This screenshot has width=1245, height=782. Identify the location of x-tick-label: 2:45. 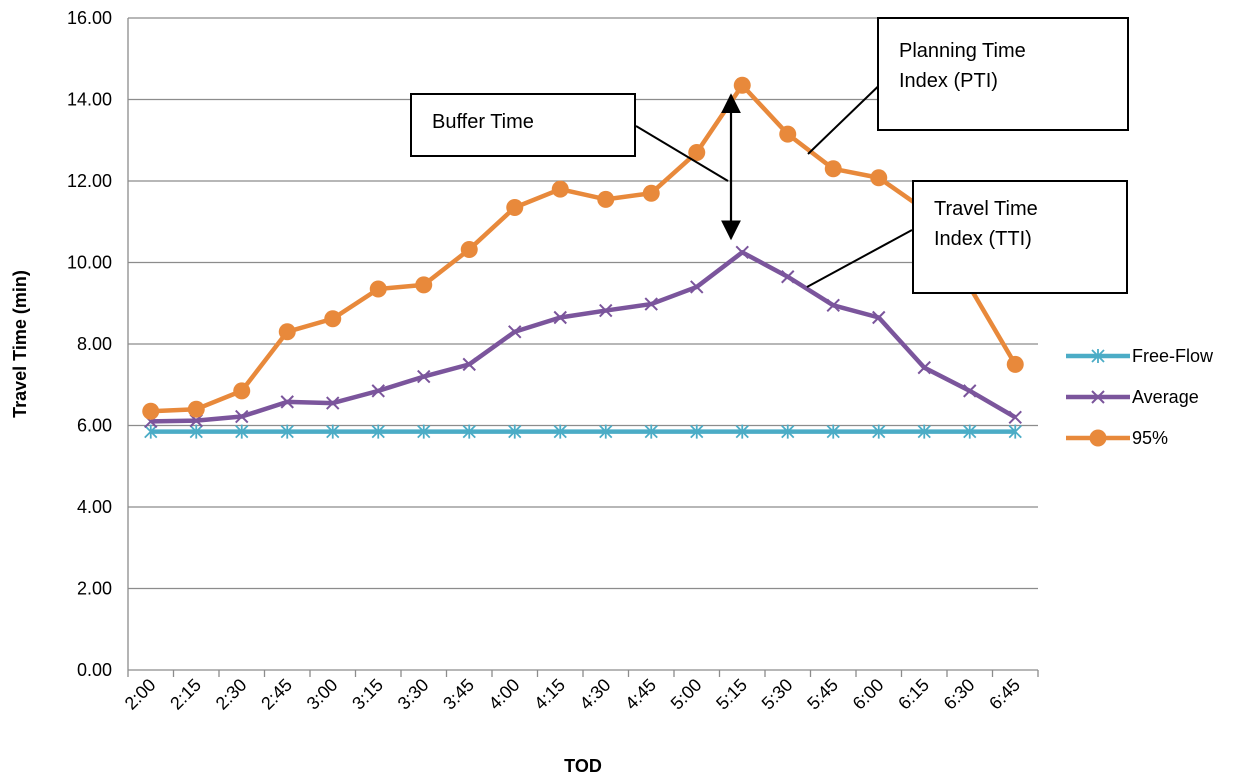
(276, 694).